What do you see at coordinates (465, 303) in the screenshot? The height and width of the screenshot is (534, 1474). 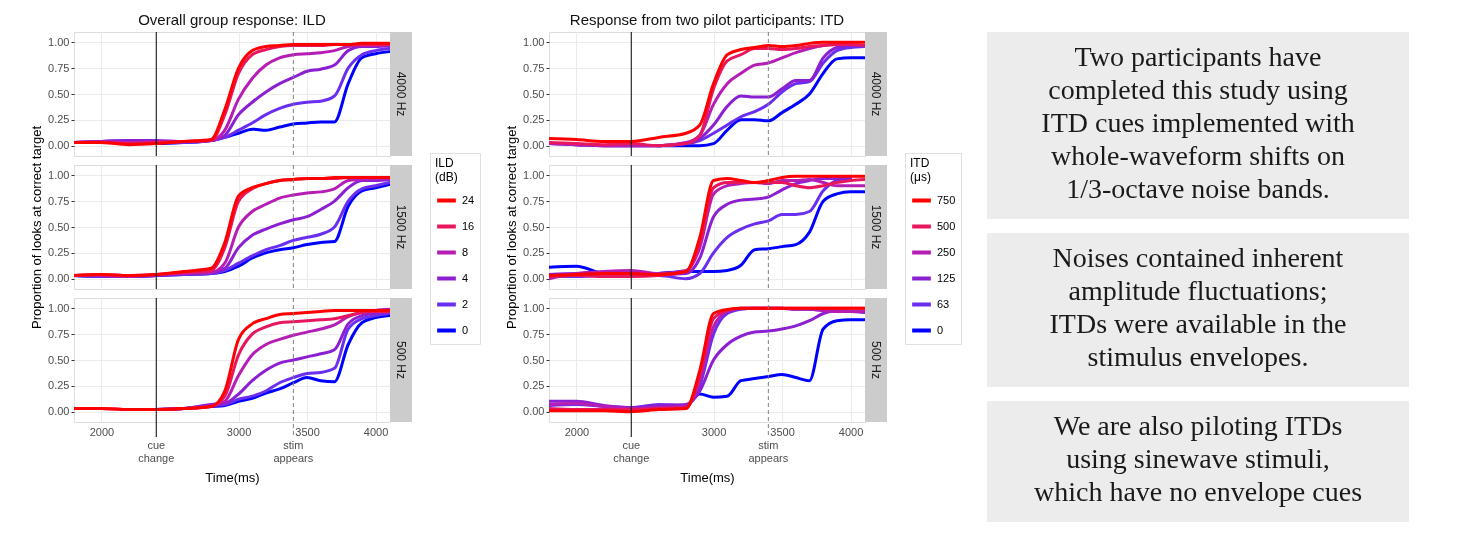 I see `legend-label: 2` at bounding box center [465, 303].